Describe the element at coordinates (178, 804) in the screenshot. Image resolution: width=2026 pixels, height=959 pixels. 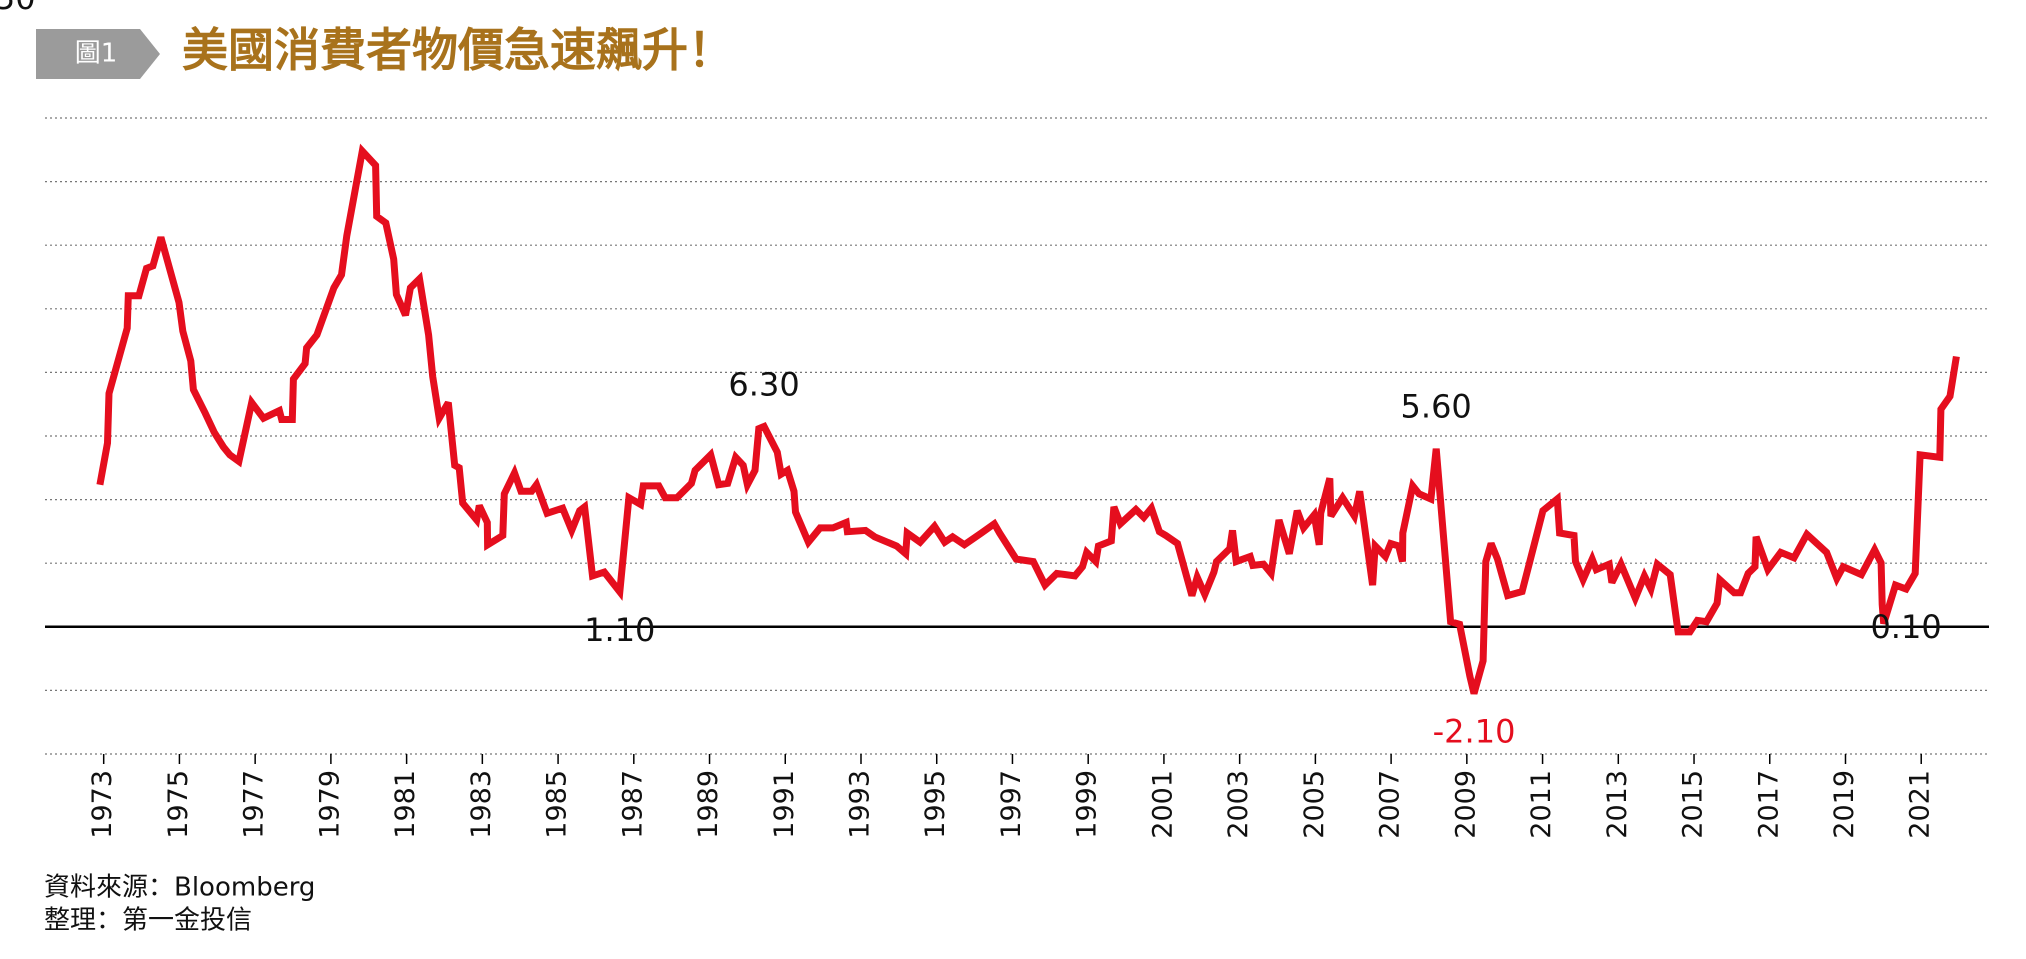
I see `x-tick-label: 1975` at that location.